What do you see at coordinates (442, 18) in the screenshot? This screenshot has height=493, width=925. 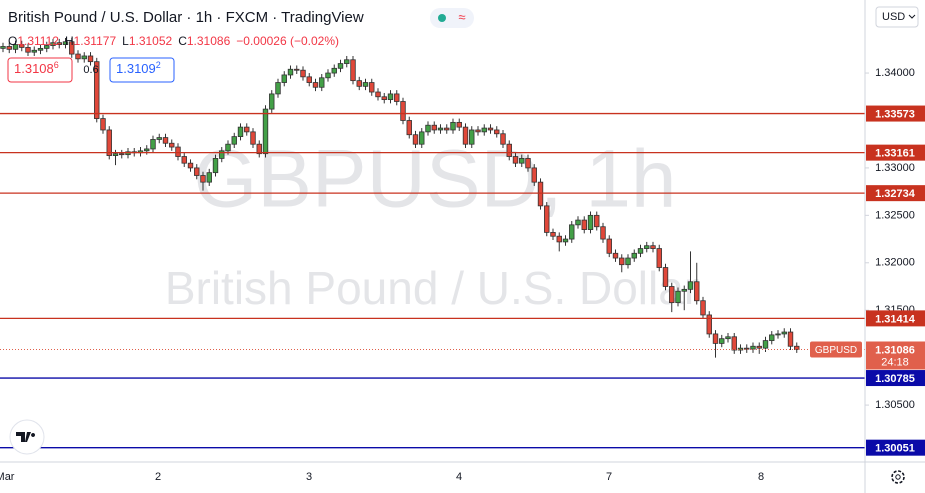 I see `market-open-dot` at bounding box center [442, 18].